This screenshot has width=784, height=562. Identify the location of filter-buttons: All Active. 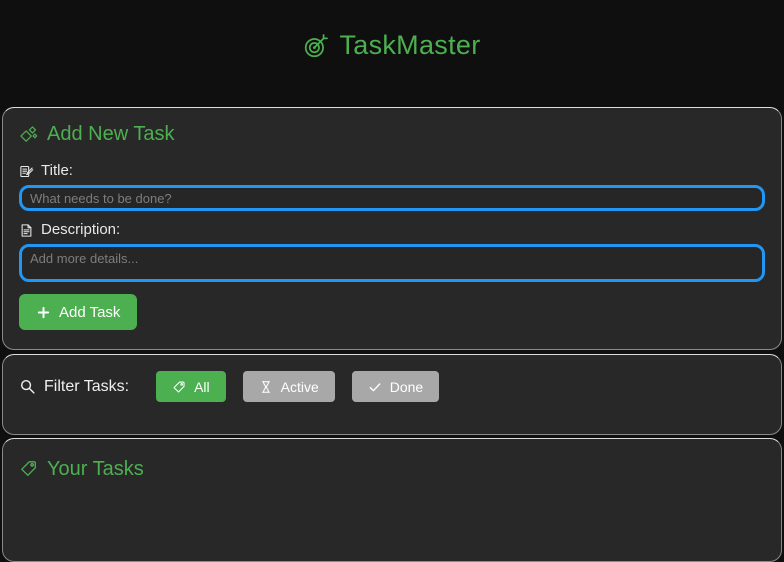
(298, 386).